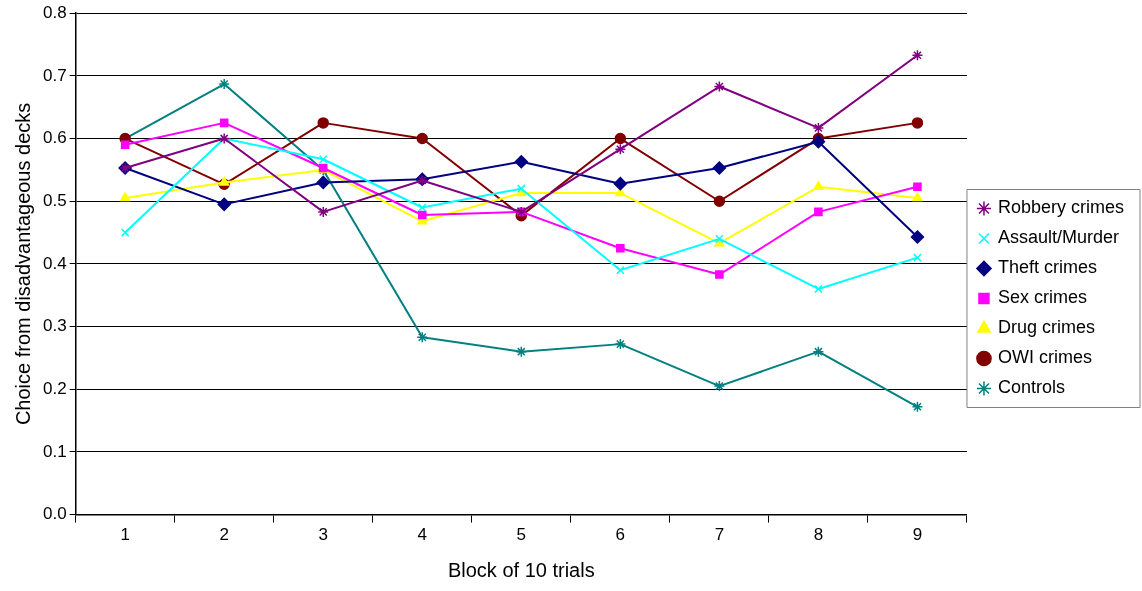  What do you see at coordinates (54, 200) in the screenshot?
I see `y-tick-label: 0.5` at bounding box center [54, 200].